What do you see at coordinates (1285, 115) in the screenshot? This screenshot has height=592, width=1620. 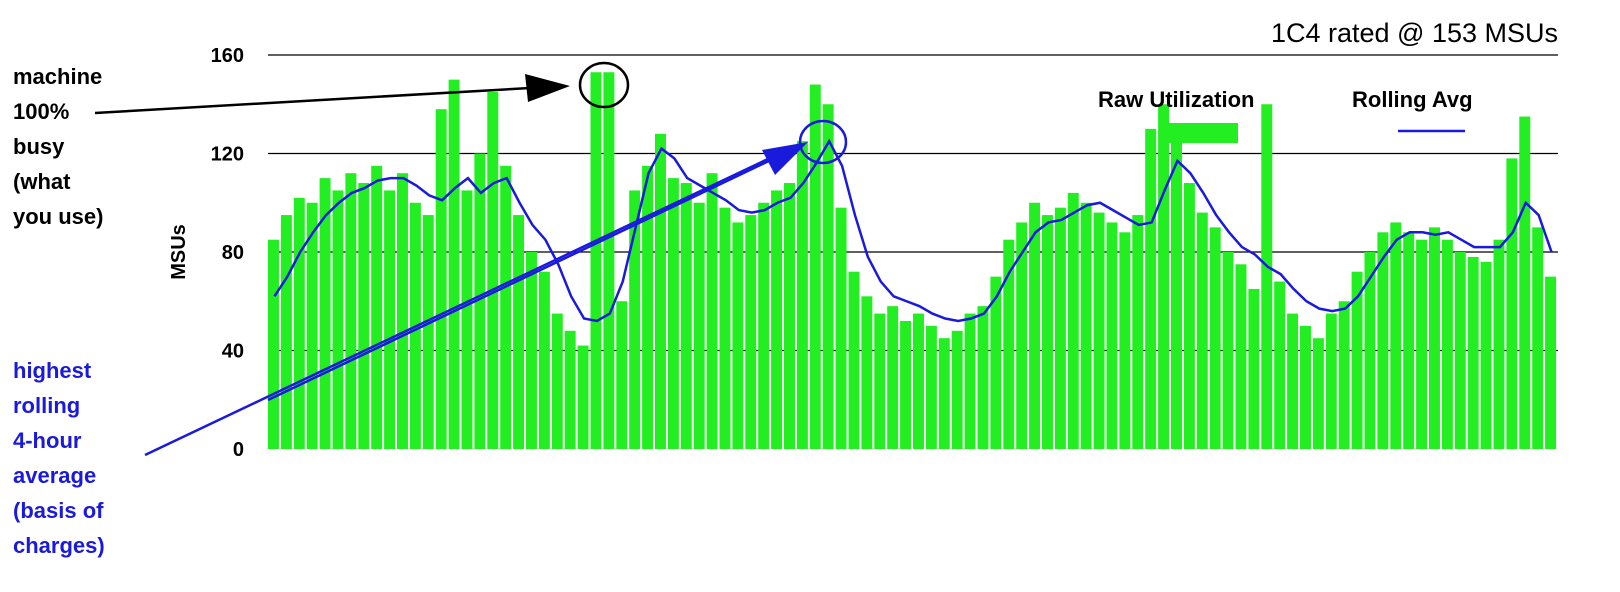 I see `legend: Raw Utilization Rolling Avg` at bounding box center [1285, 115].